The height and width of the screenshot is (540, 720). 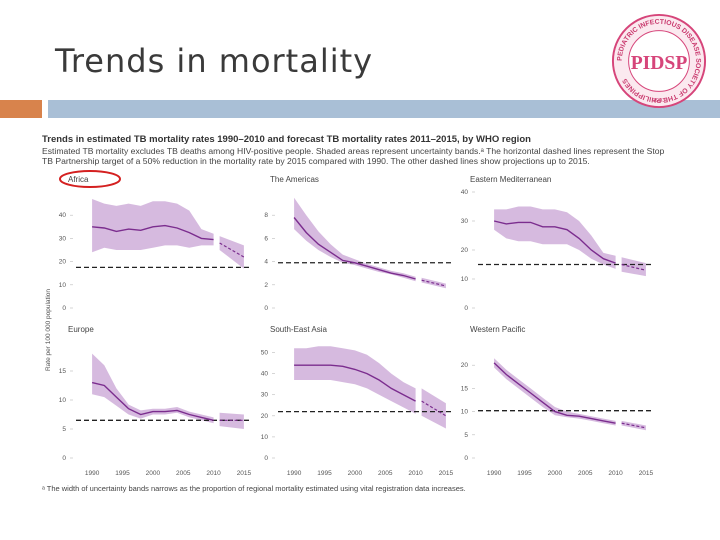 What do you see at coordinates (298, 329) in the screenshot?
I see `panel-title: South-East Asia` at bounding box center [298, 329].